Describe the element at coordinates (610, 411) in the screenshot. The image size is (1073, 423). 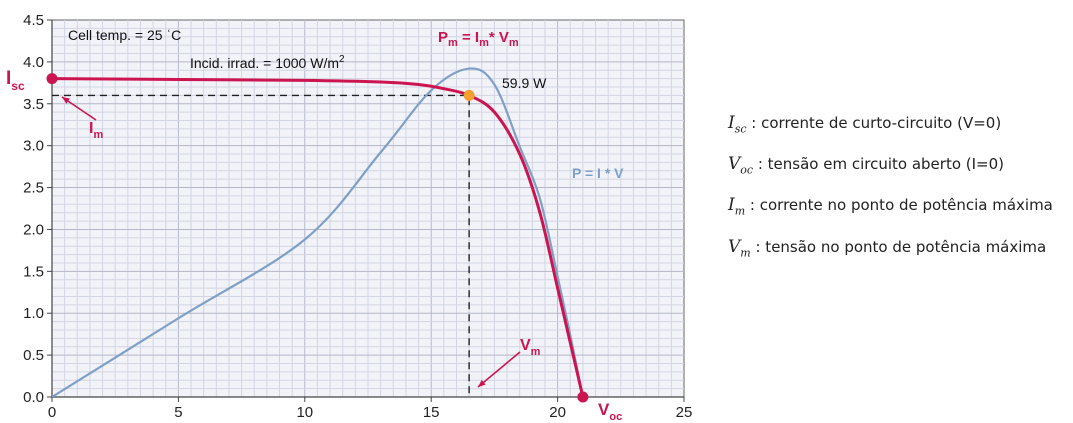
I see `voc-label: Voc` at that location.